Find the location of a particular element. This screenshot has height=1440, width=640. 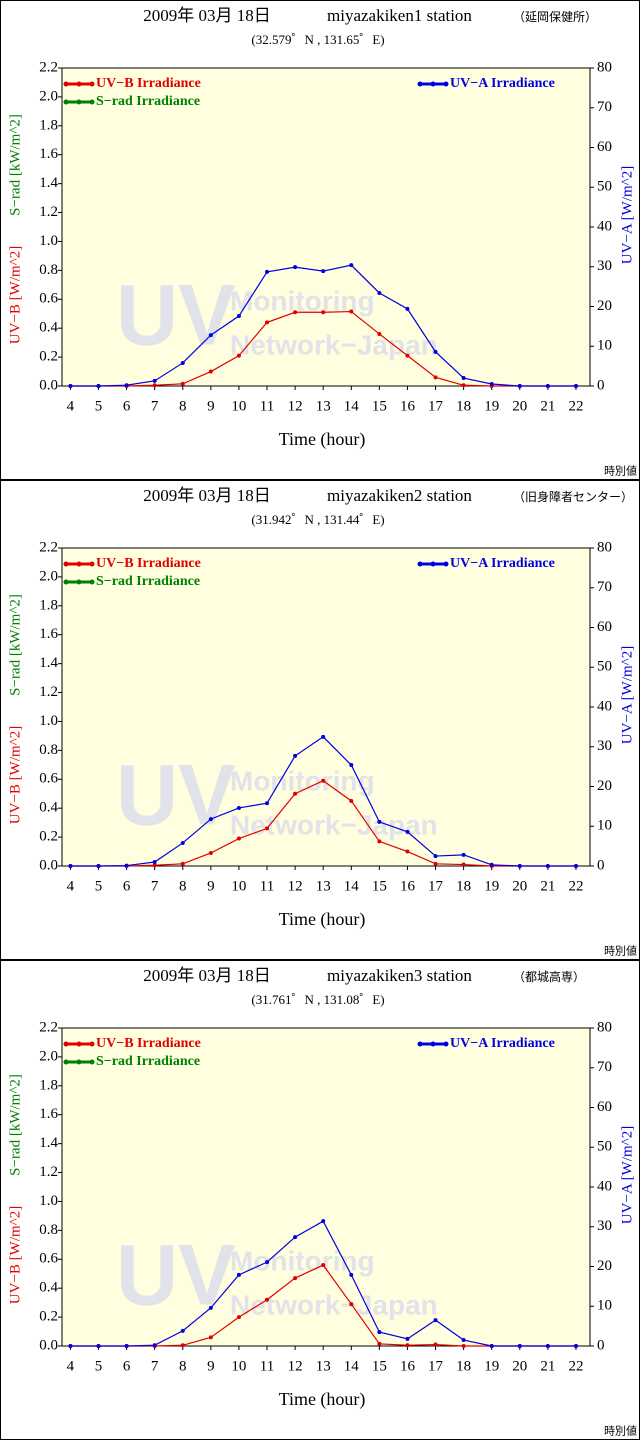

x-tick-label: 4 is located at coordinates (71, 1366).